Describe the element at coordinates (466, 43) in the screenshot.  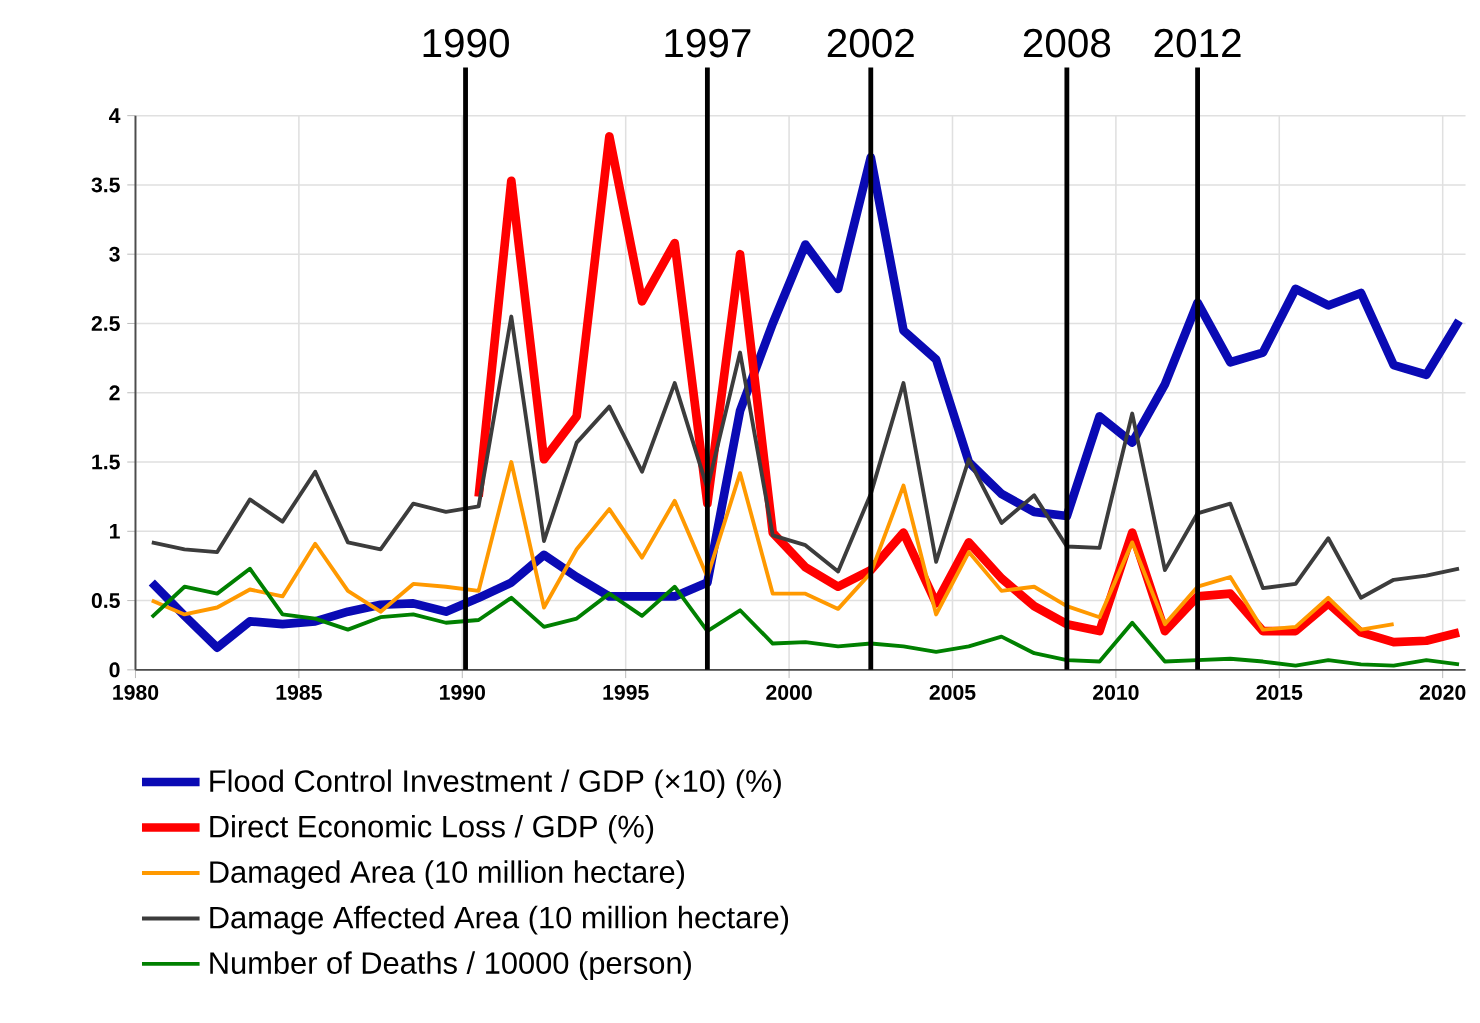
I see `ref-line-label: 1990` at that location.